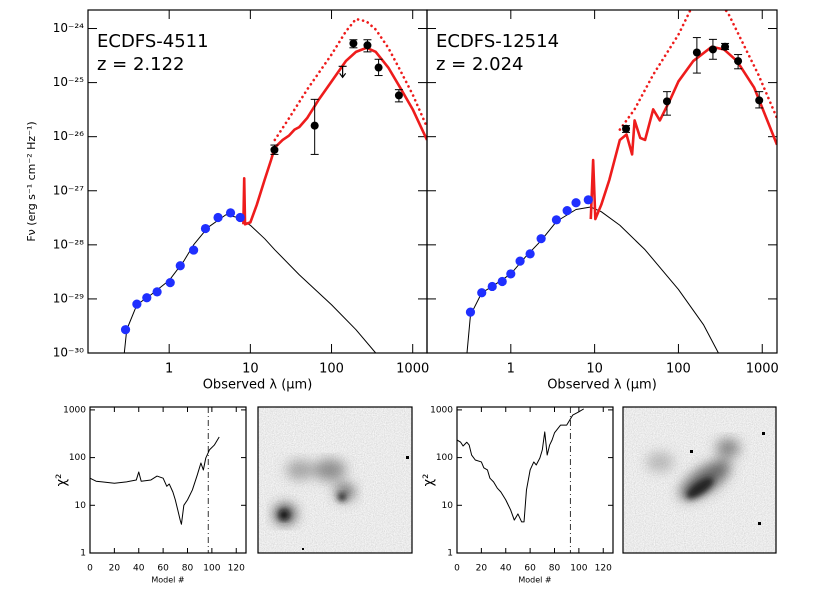 Image resolution: width=830 pixels, height=593 pixels. Describe the element at coordinates (314, 491) in the screenshot. I see `galaxy-emission` at that location.